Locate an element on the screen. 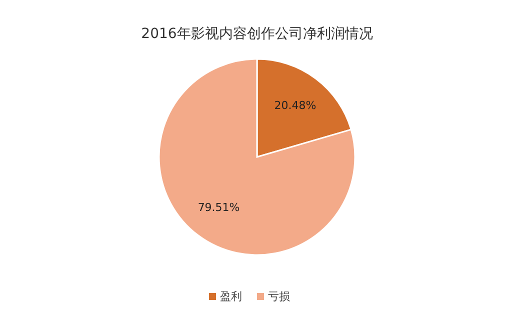 This screenshot has width=514, height=317. data-label: 79.51% is located at coordinates (219, 207).